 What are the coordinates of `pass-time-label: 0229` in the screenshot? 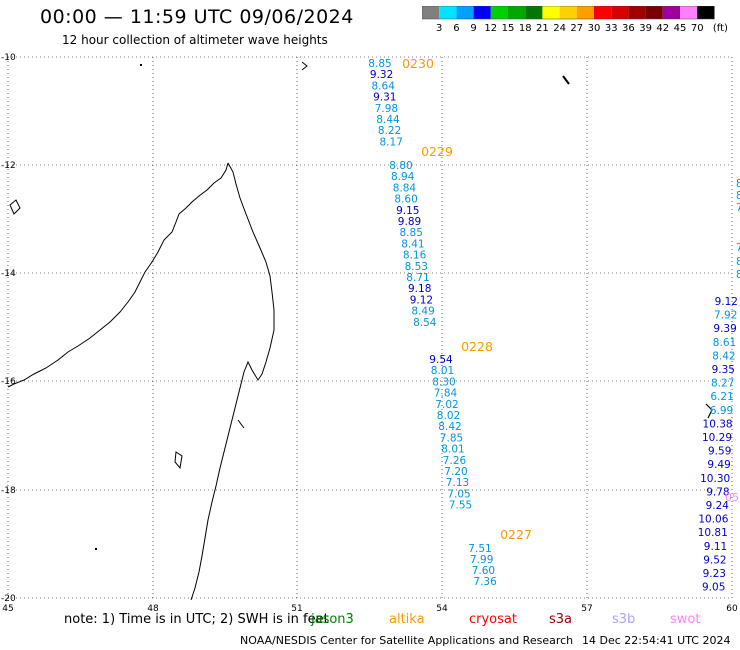 It's located at (437, 151).